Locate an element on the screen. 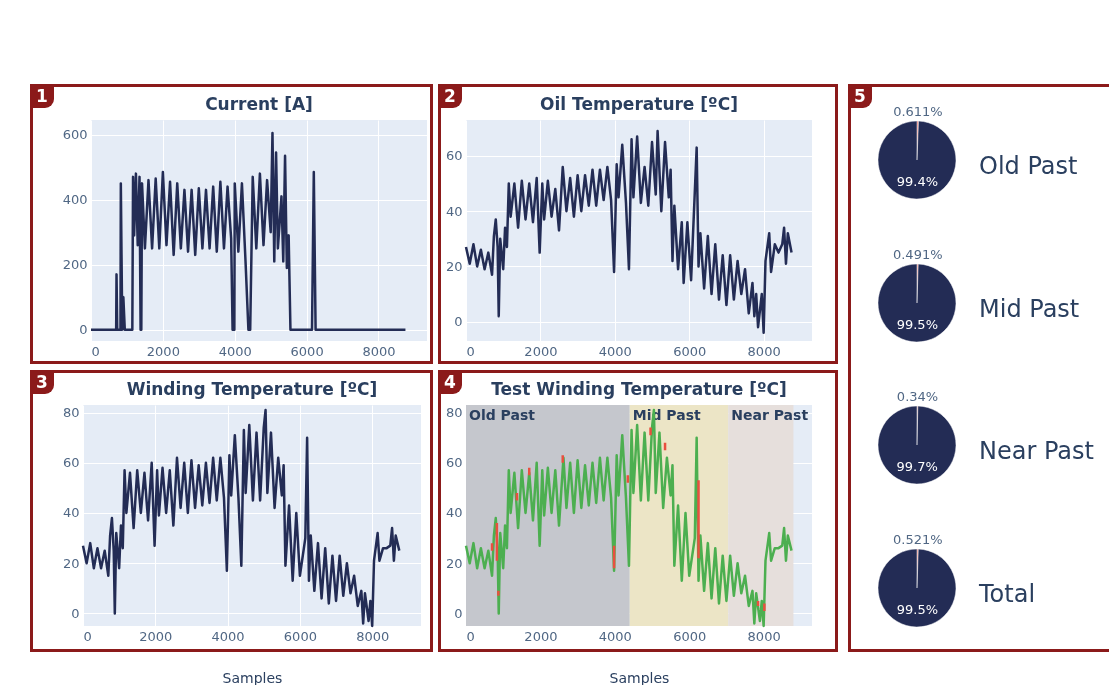 The width and height of the screenshot is (1109, 687). data-label: 99.4% is located at coordinates (917, 181).